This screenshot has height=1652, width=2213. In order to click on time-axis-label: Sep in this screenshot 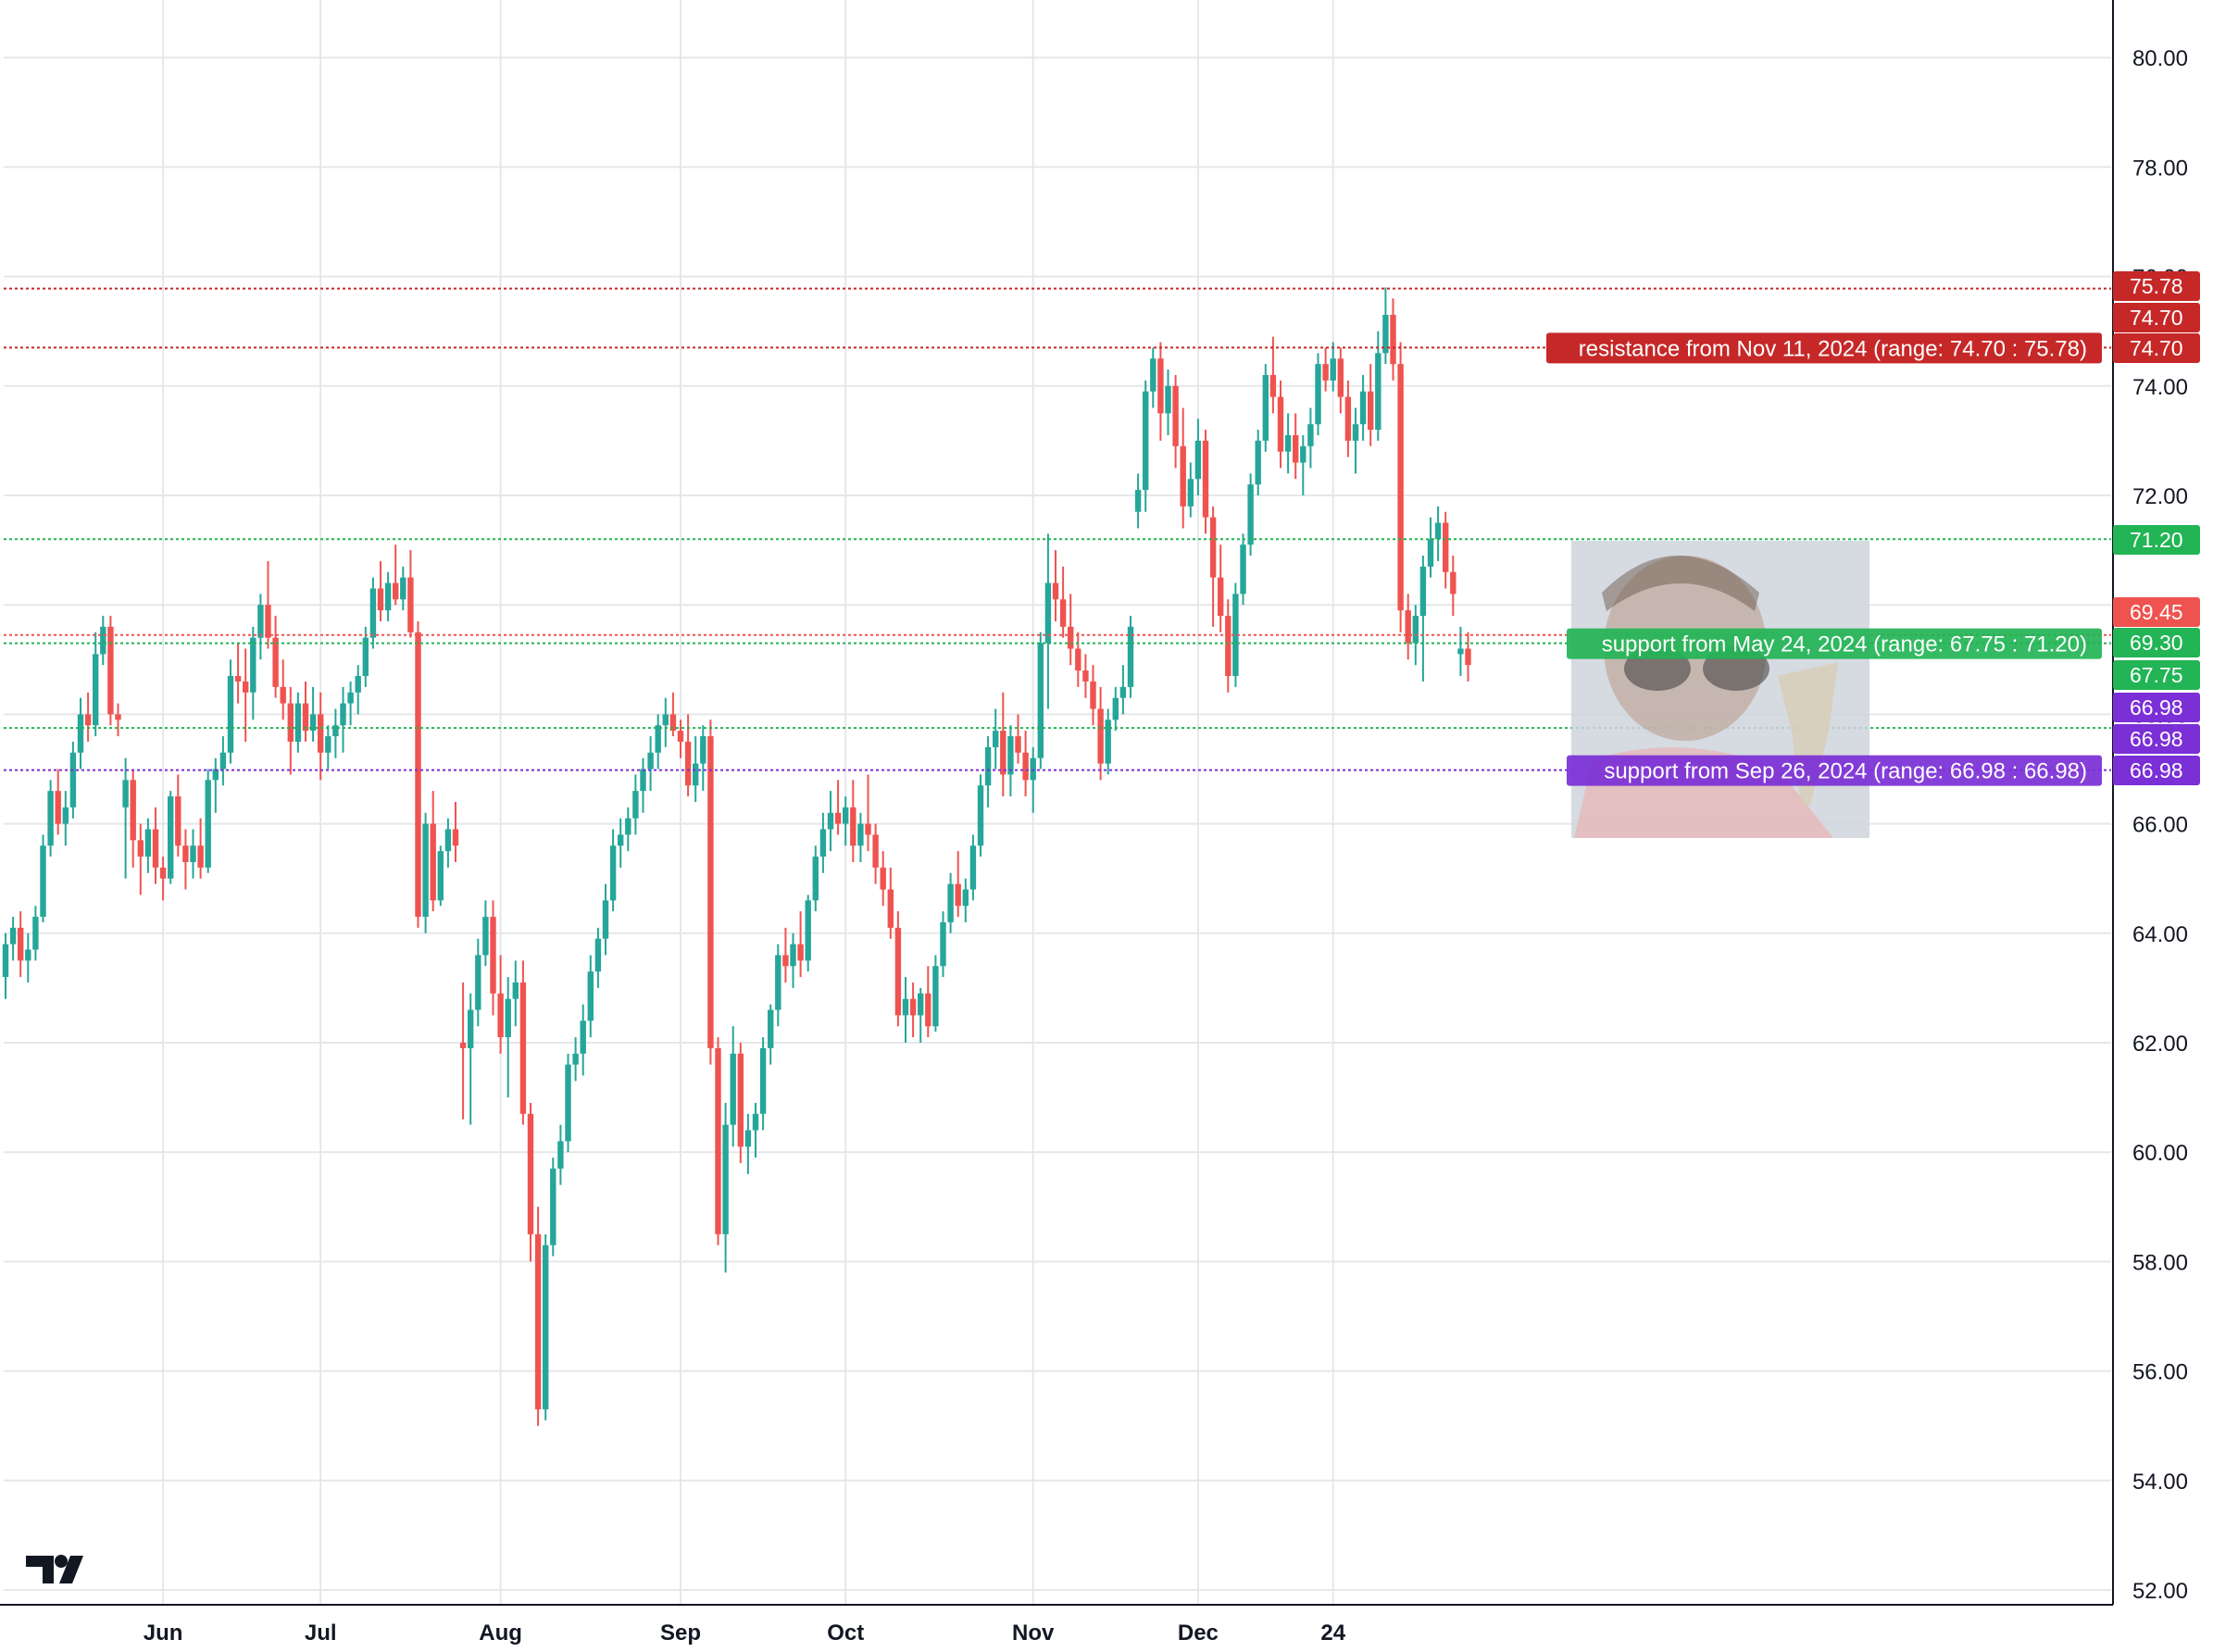, I will do `click(680, 1633)`.